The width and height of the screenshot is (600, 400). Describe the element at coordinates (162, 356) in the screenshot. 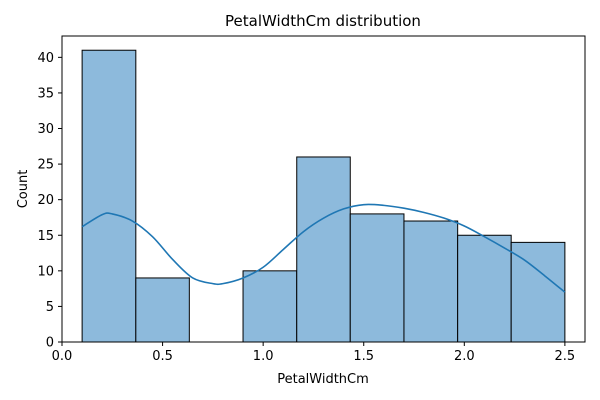

I see `x-tick-label: 0.5` at that location.